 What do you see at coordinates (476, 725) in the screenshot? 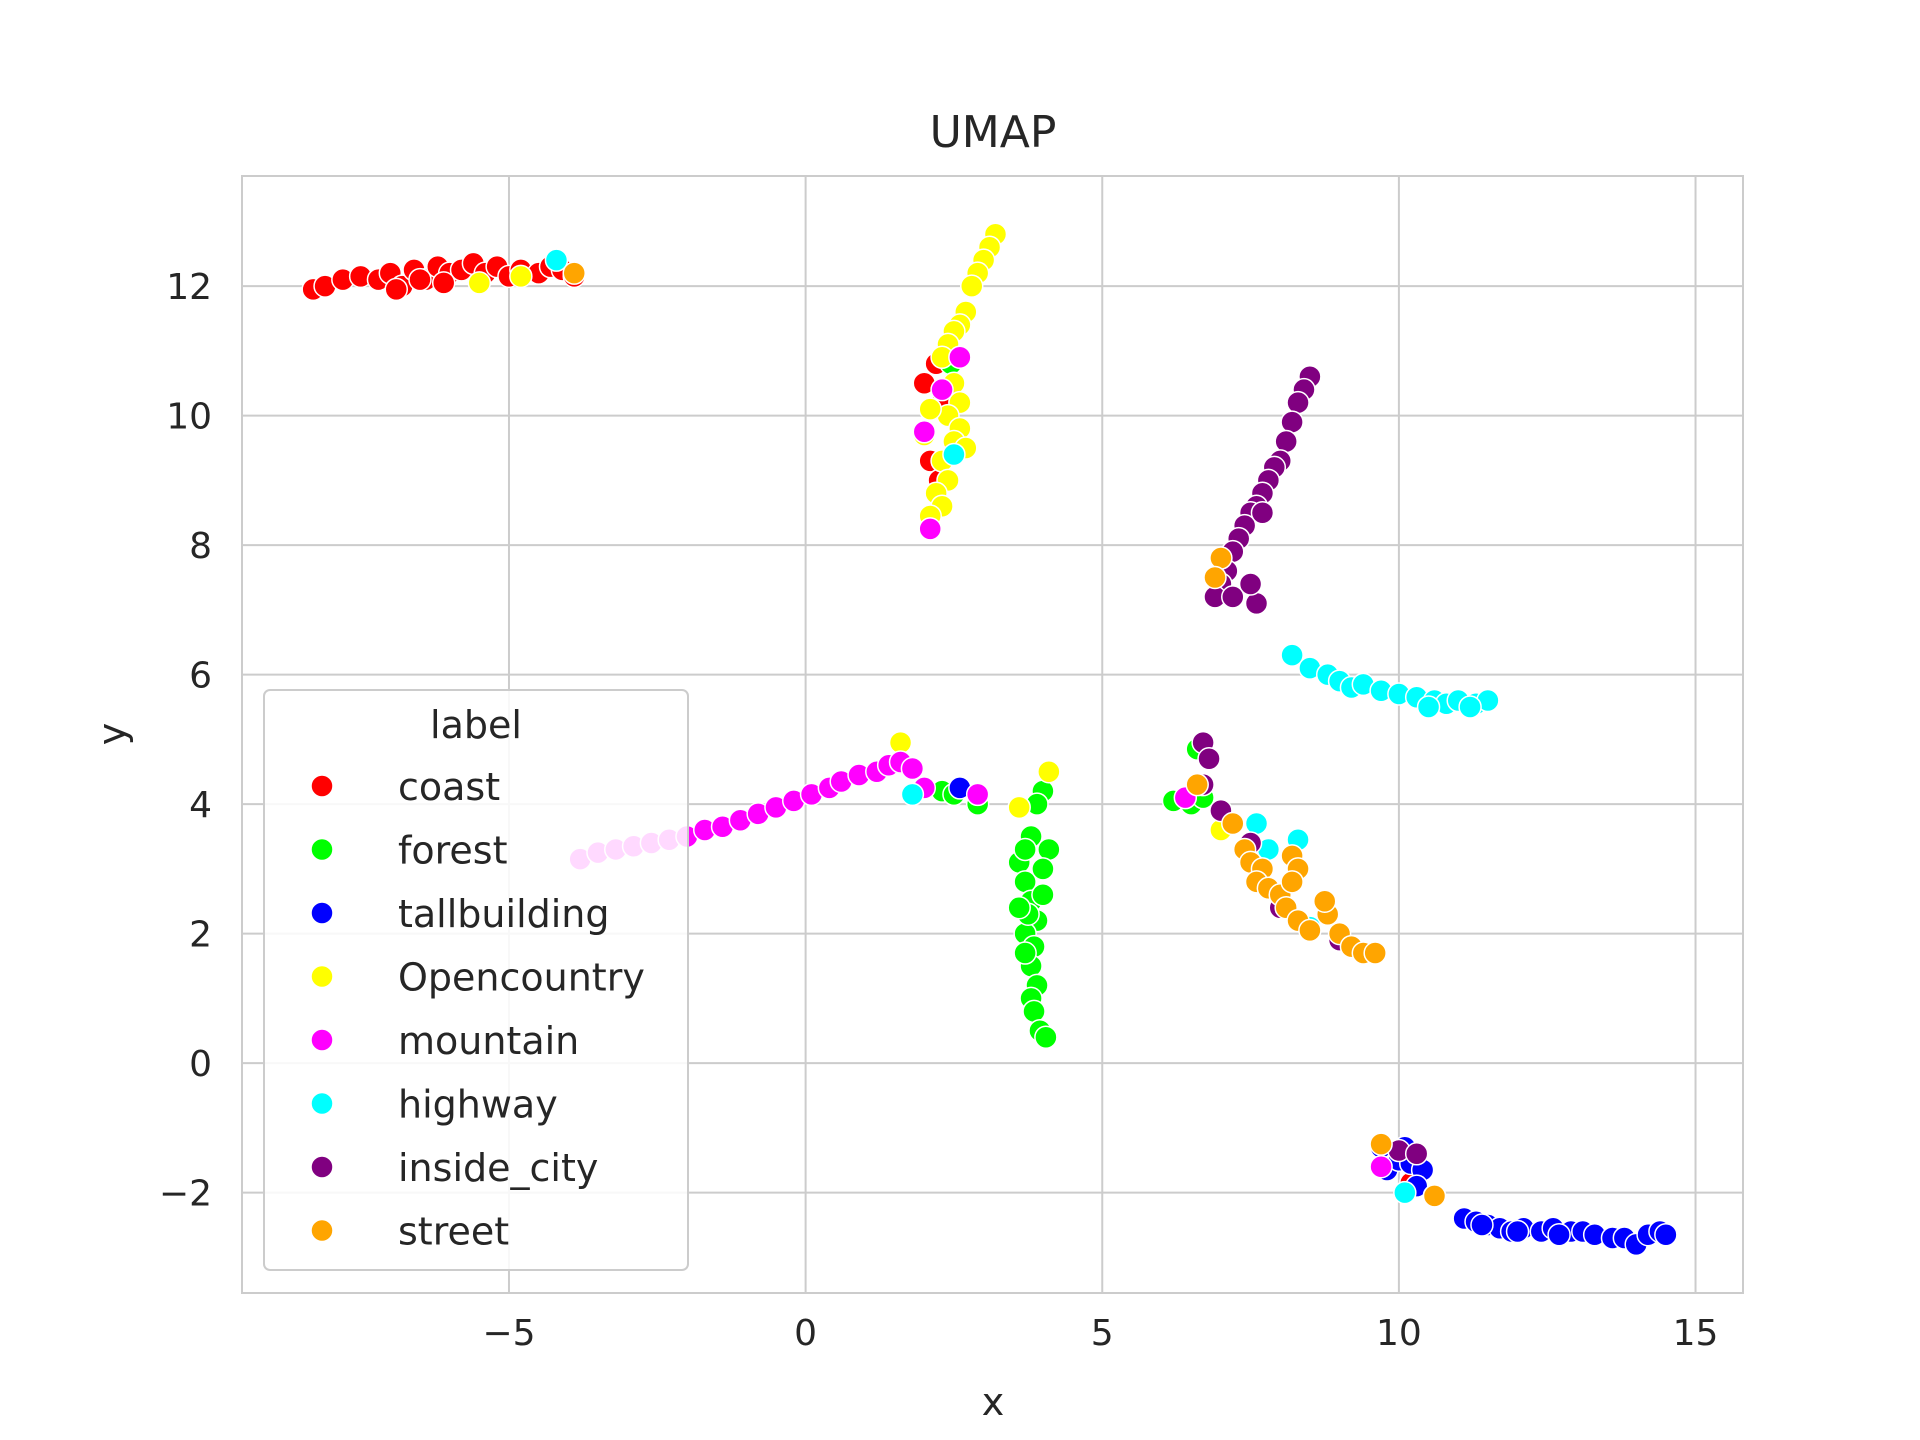
I see `legend-title: label` at bounding box center [476, 725].